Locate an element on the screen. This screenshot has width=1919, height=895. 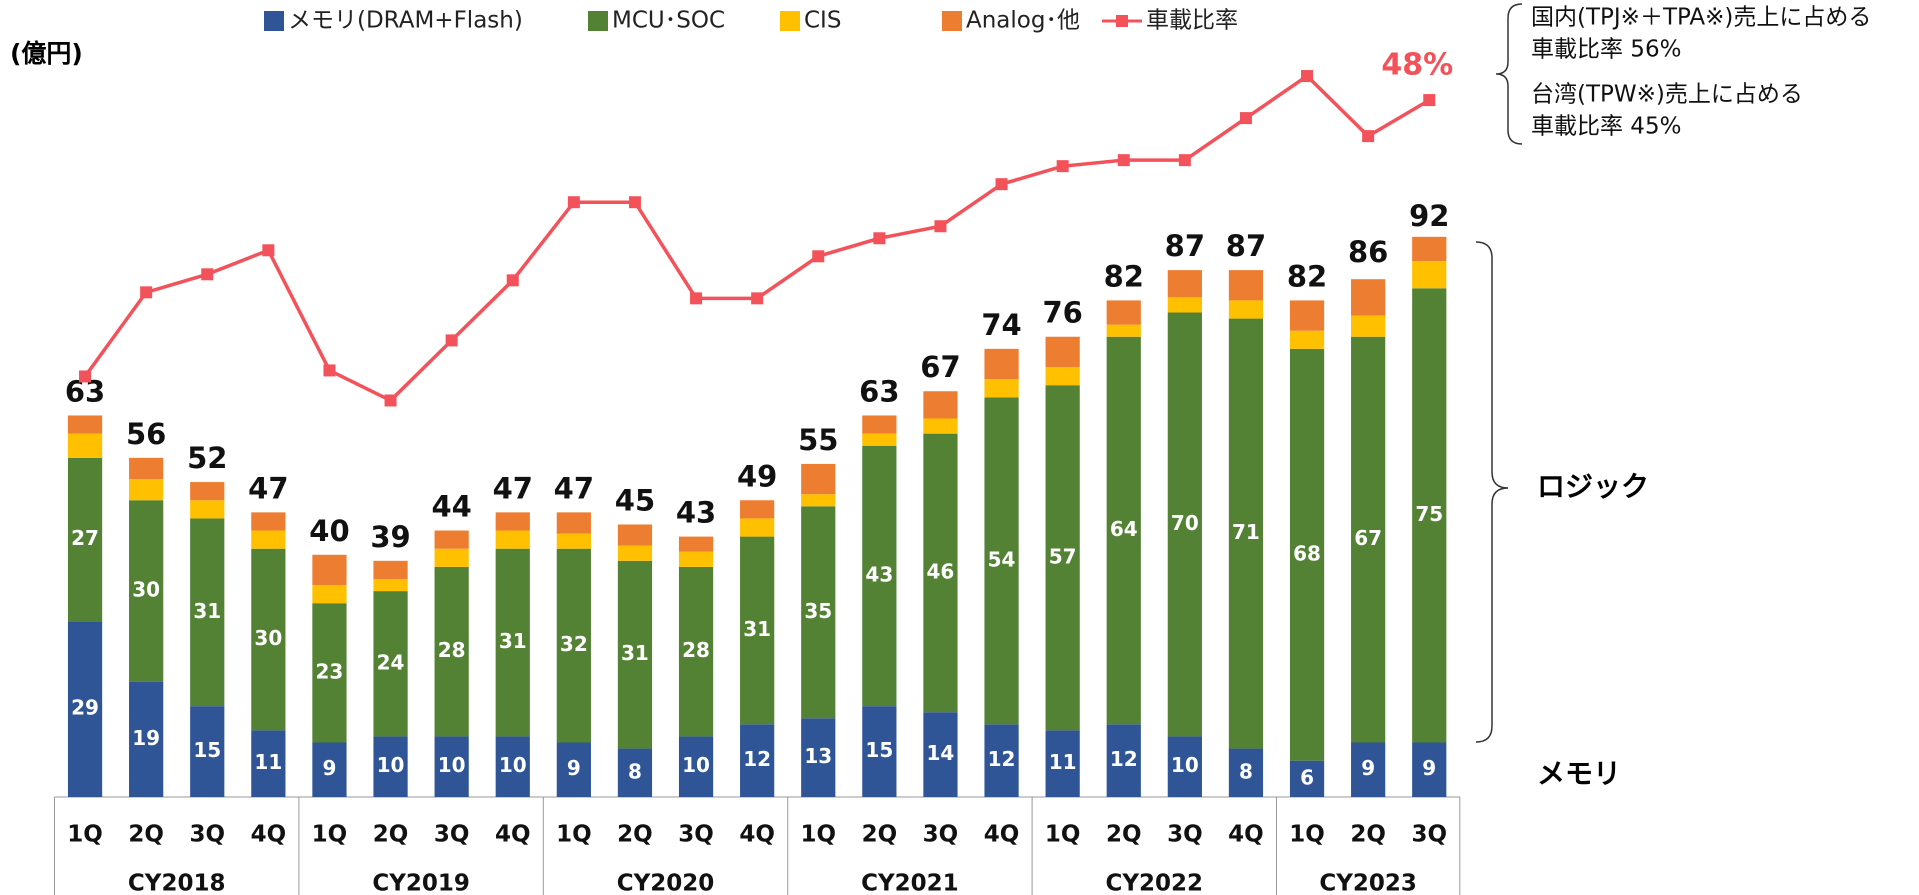
legend-label: メモリ(DRAM+Flash) is located at coordinates (405, 21).